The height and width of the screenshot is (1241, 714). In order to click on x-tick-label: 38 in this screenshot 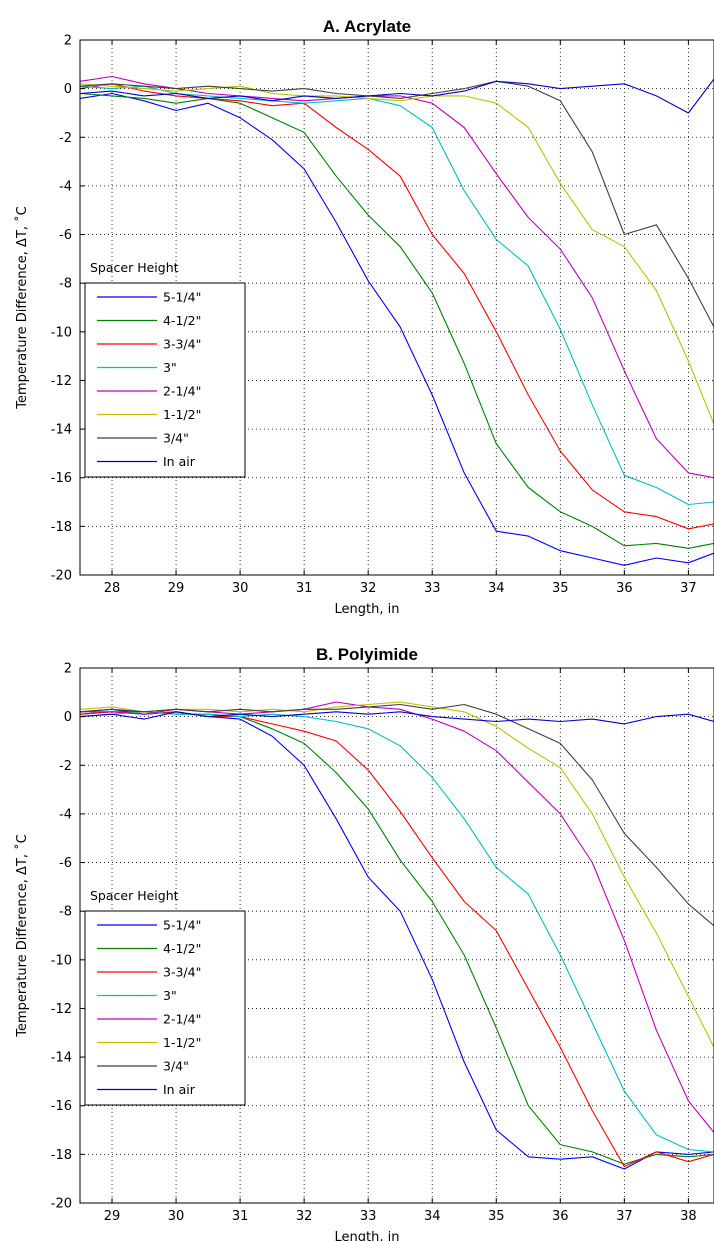, I will do `click(688, 1216)`.